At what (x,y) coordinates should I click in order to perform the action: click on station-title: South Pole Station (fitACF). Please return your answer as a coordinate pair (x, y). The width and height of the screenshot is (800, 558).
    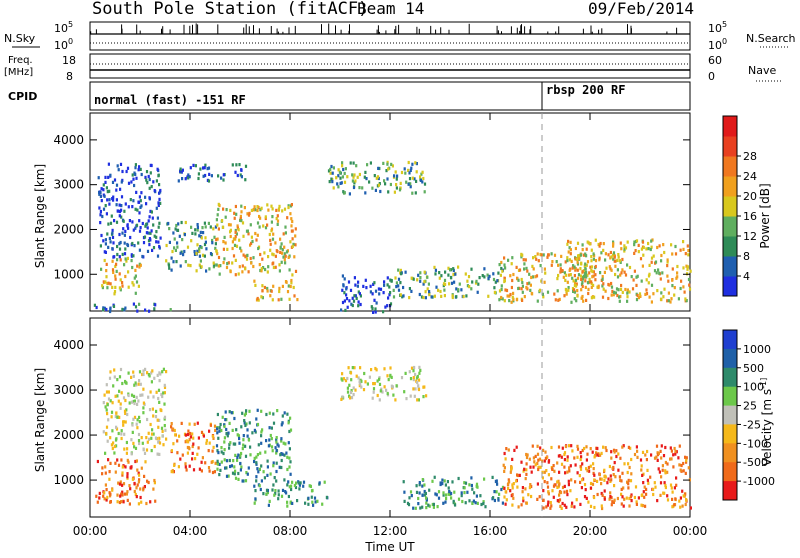
    Looking at the image, I should click on (230, 9).